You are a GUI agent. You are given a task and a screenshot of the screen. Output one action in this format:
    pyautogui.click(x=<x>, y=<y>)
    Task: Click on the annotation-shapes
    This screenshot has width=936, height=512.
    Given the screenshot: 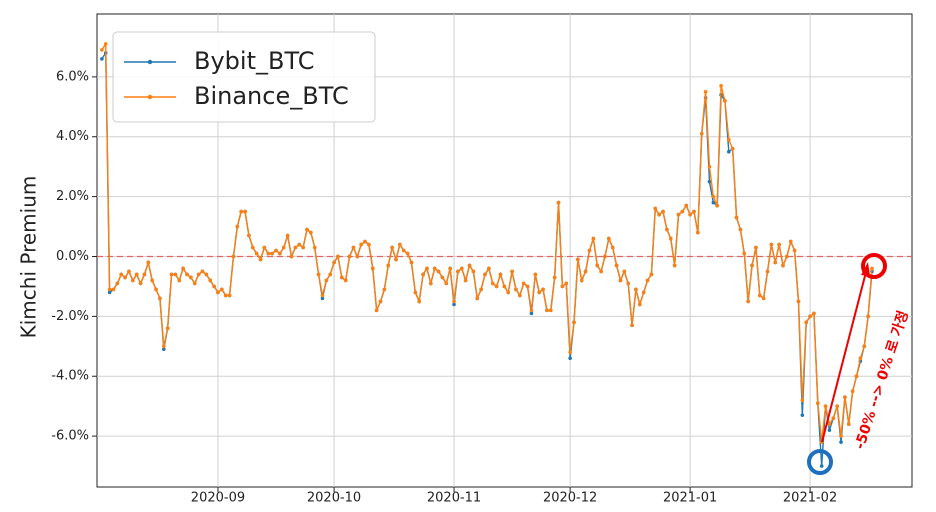 What is the action you would take?
    pyautogui.click(x=847, y=364)
    